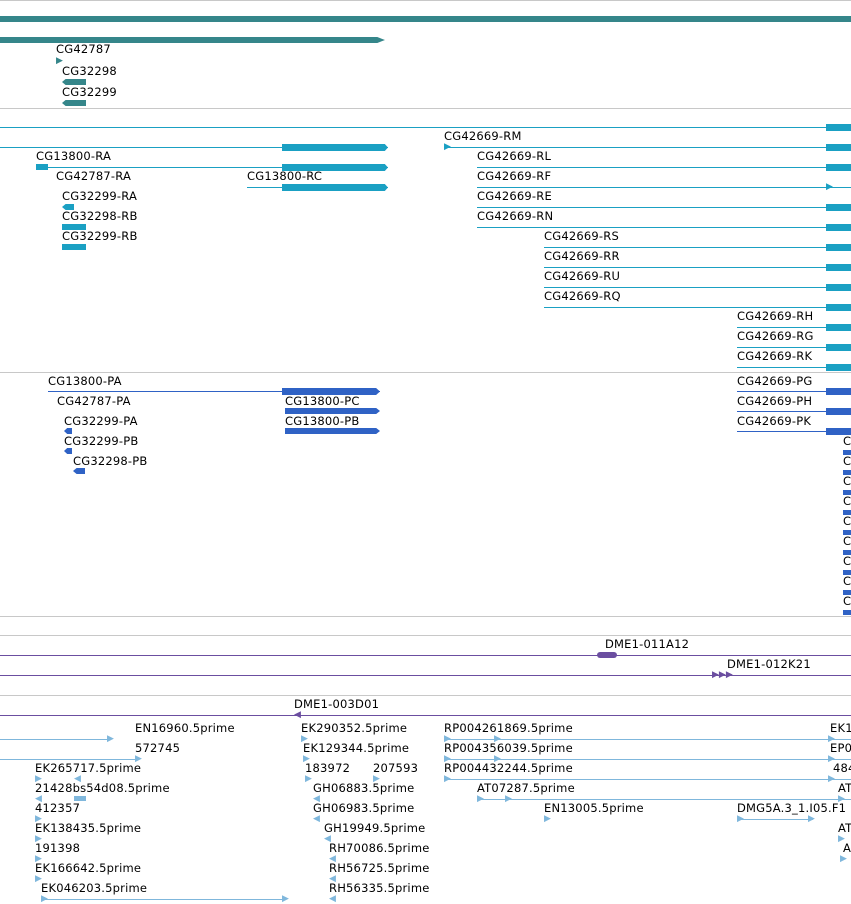 This screenshot has width=851, height=904. I want to click on est-label: EK290352.5prime, so click(354, 728).